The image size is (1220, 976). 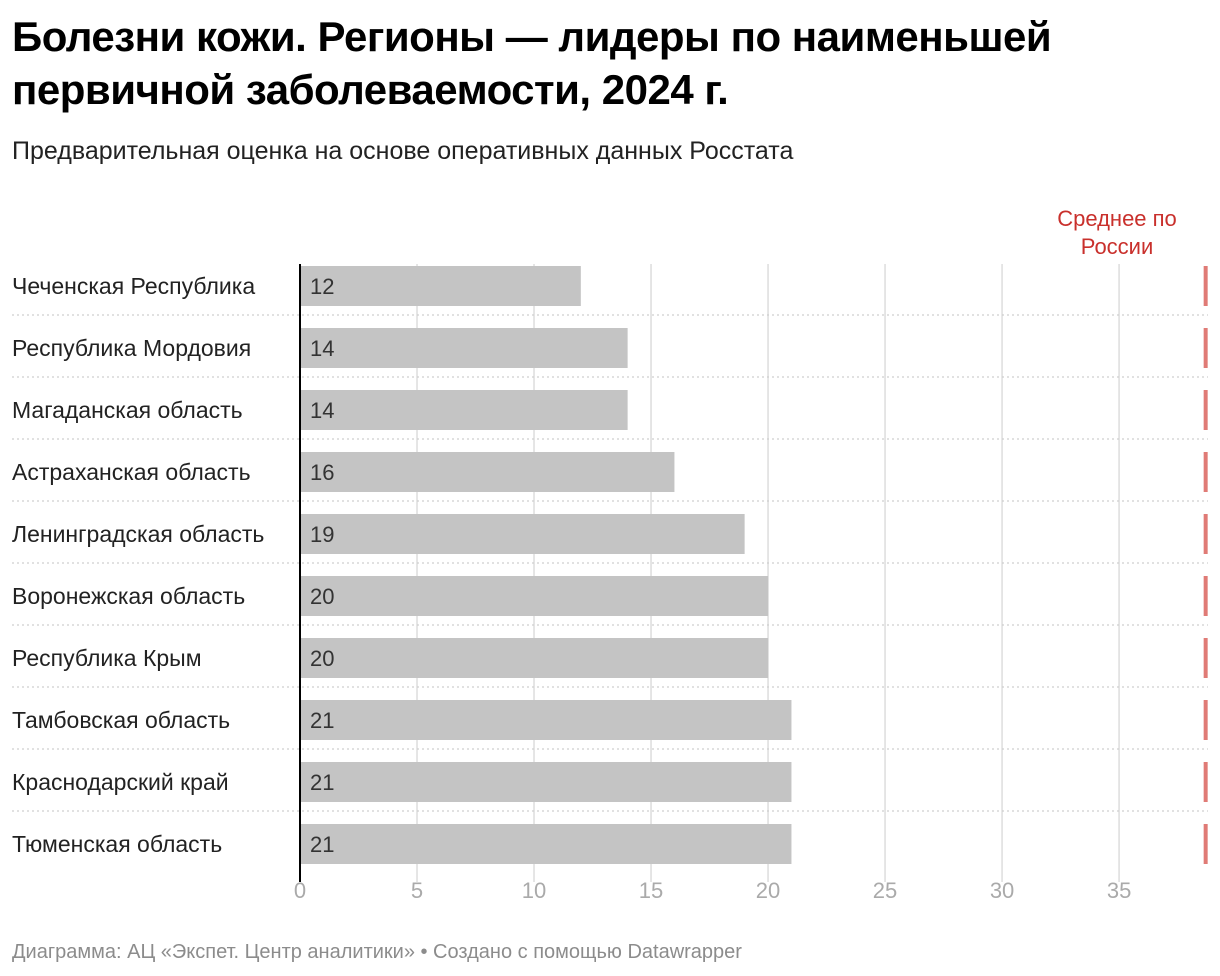 What do you see at coordinates (117, 844) in the screenshot?
I see `category-label: Тюменская область` at bounding box center [117, 844].